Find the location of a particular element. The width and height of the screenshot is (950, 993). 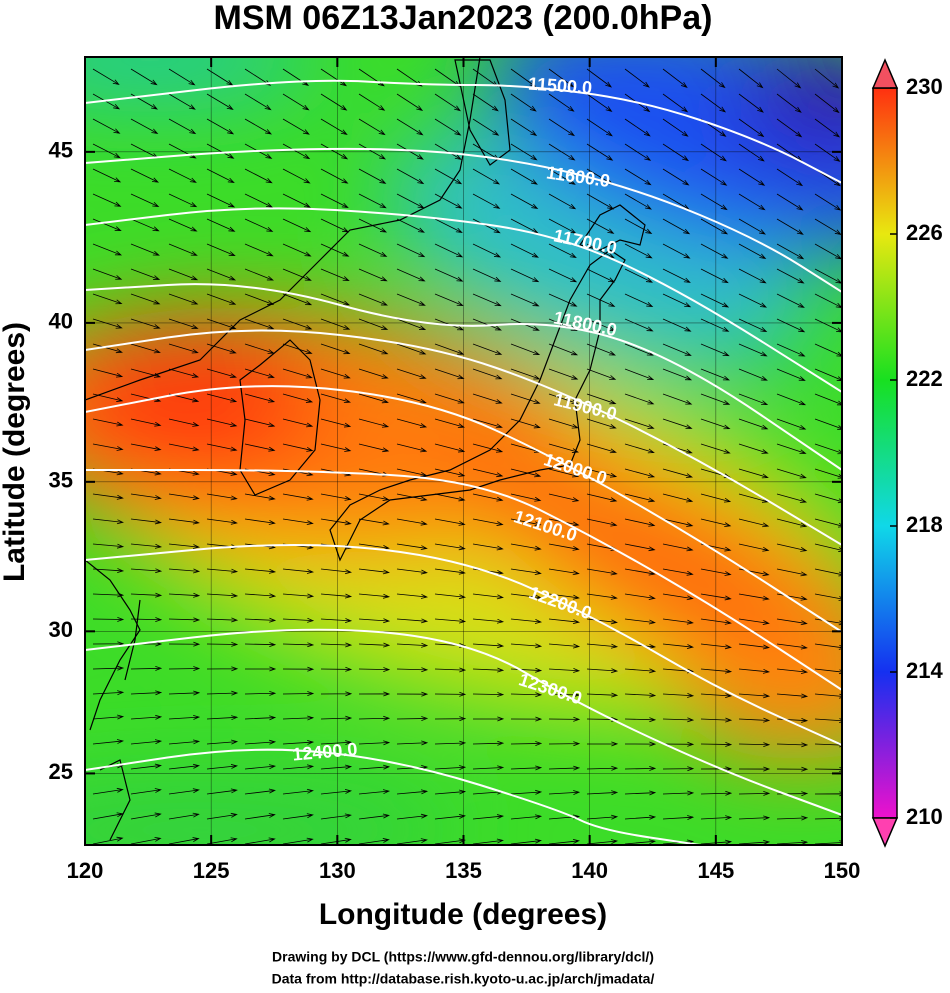

y-axis-label: Latitude (degrees) is located at coordinates (15, 452).